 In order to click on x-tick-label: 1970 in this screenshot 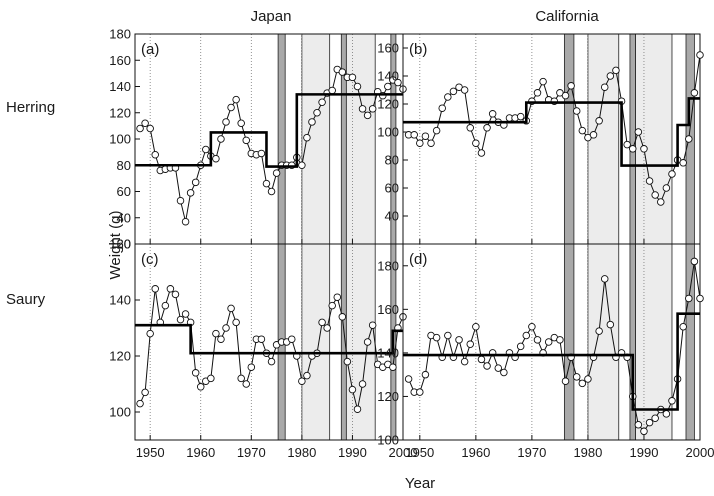, I will do `click(251, 452)`.